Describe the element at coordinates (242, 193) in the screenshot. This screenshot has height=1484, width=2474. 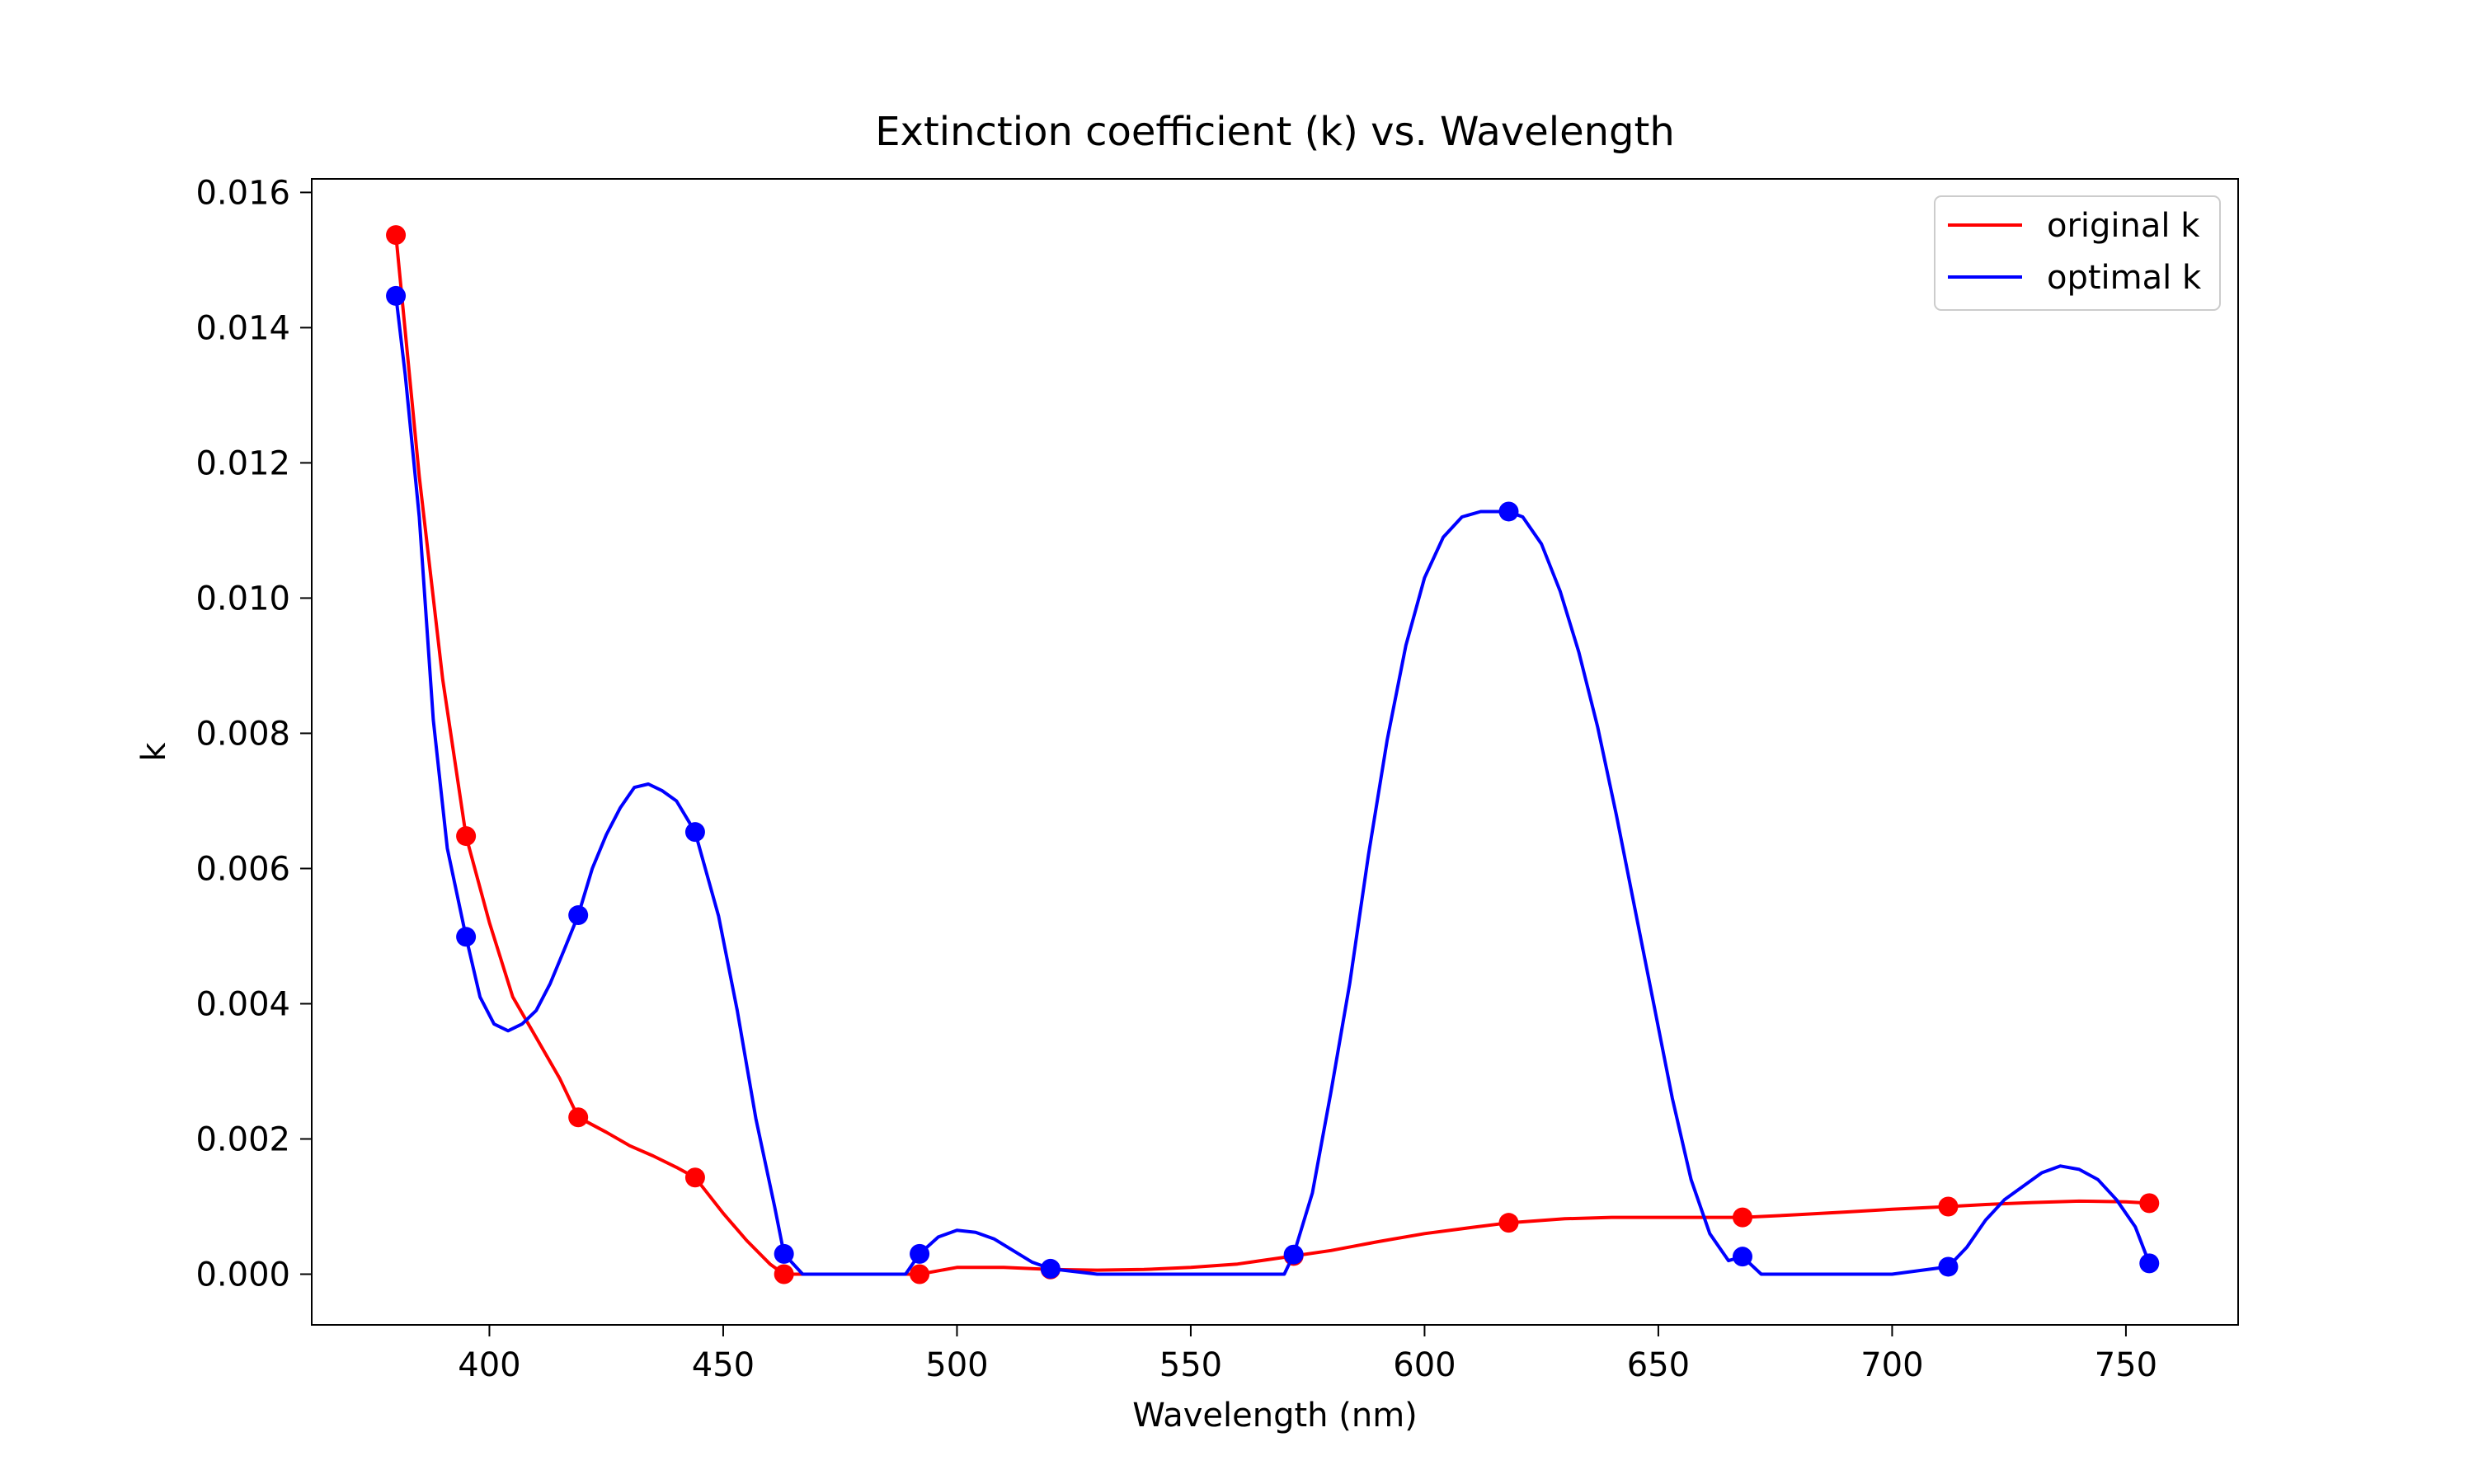
I see `y-tick-label: 0.016` at that location.